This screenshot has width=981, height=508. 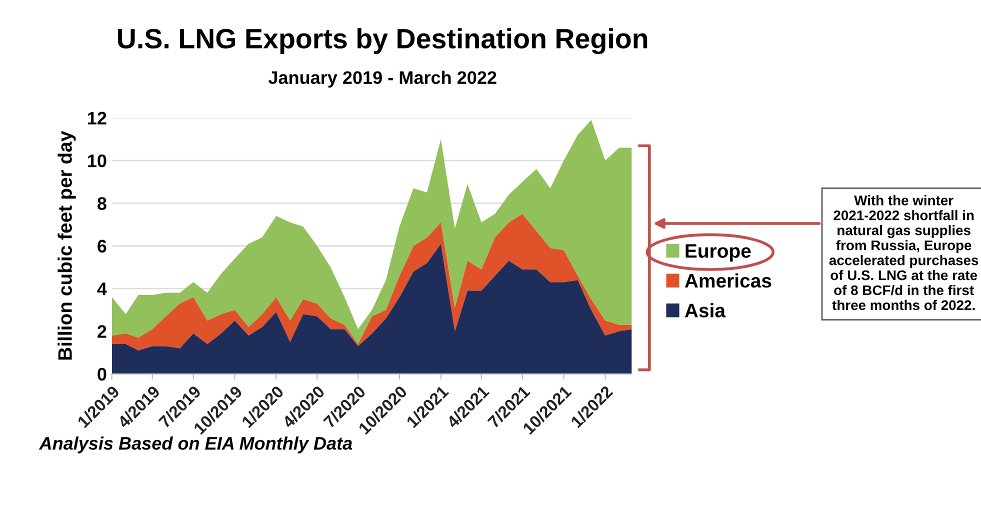 I want to click on y-axis-title: Billion cubic feet per day, so click(x=67, y=245).